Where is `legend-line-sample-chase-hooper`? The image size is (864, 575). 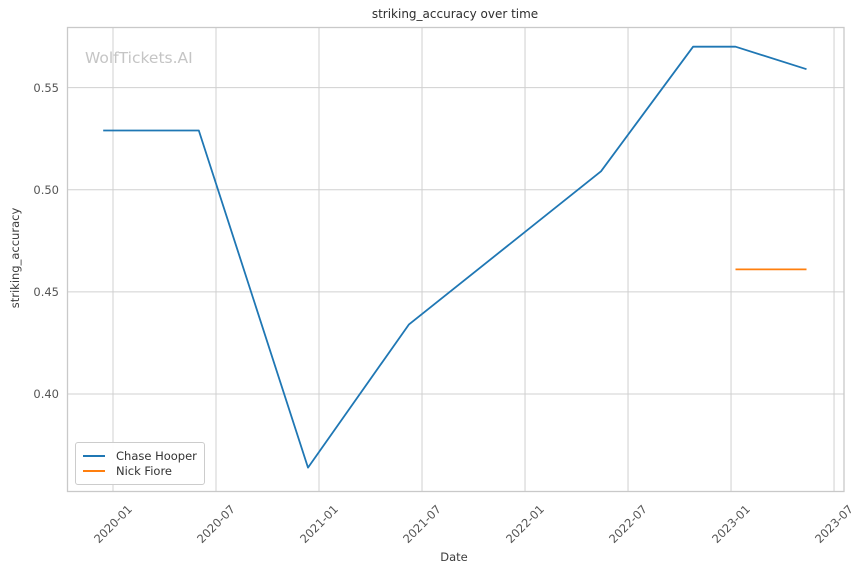 legend-line-sample-chase-hooper is located at coordinates (94, 455).